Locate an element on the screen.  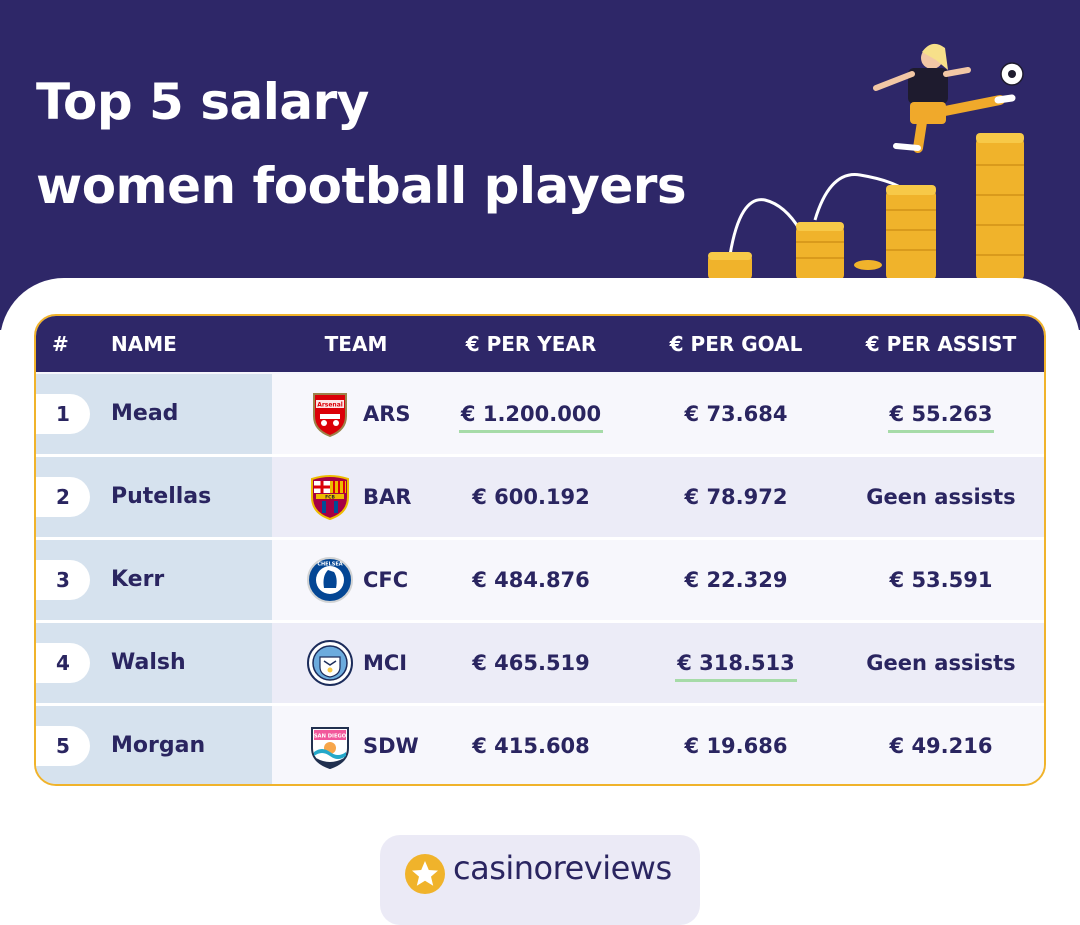
san-diego-wave-crest-icon: SAN DIEGO is located at coordinates (330, 748).